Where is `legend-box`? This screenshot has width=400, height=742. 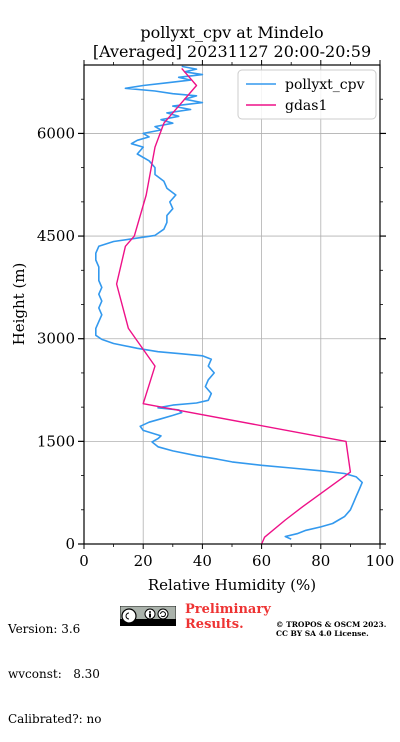
legend-box is located at coordinates (307, 94).